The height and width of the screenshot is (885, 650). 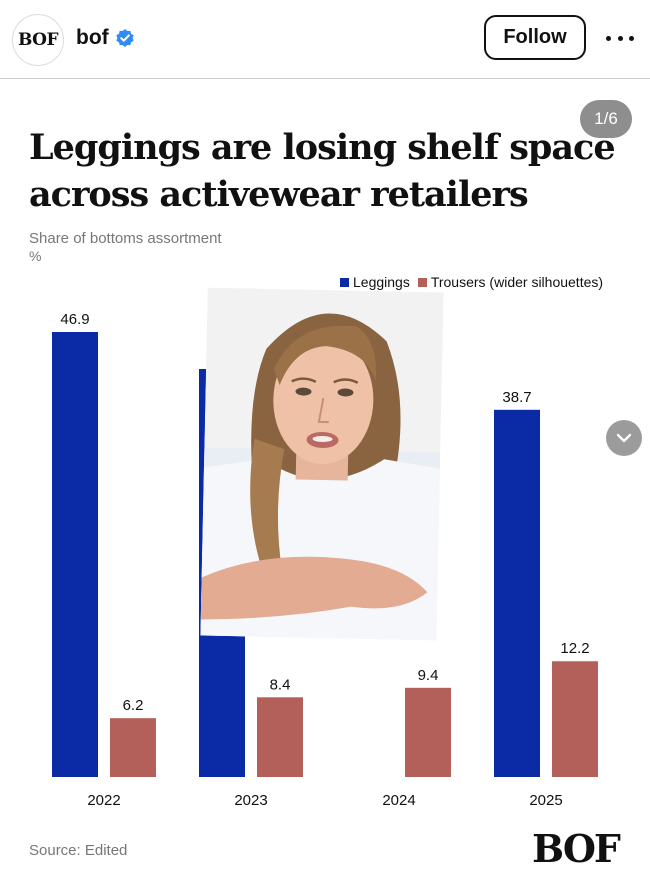 What do you see at coordinates (133, 705) in the screenshot?
I see `data-label-trousers-2022: 6.2` at bounding box center [133, 705].